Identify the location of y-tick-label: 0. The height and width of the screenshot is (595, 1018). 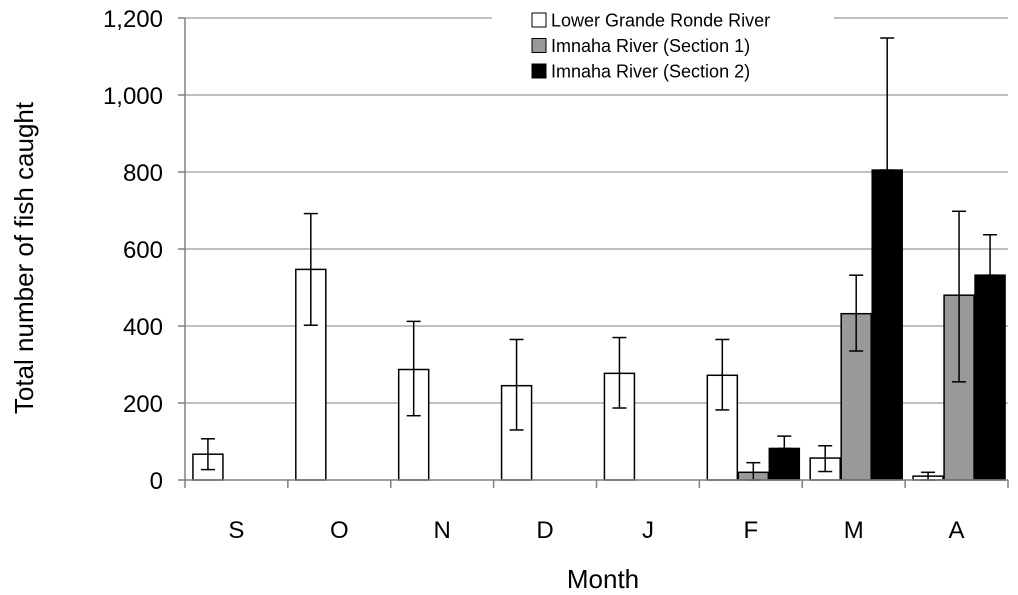
(156, 481).